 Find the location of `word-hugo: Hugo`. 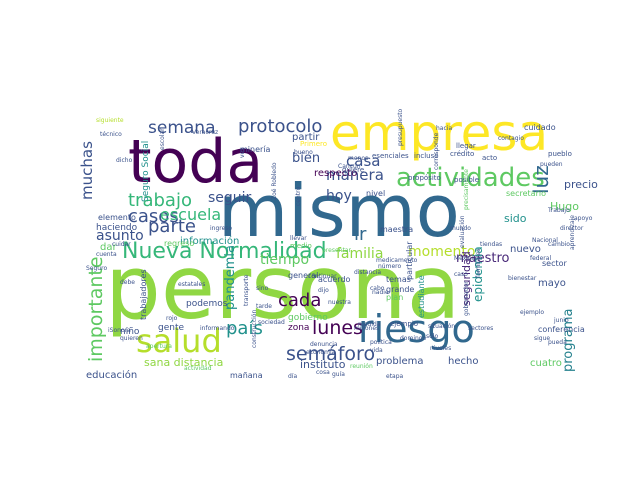

word-hugo: Hugo is located at coordinates (564, 206).